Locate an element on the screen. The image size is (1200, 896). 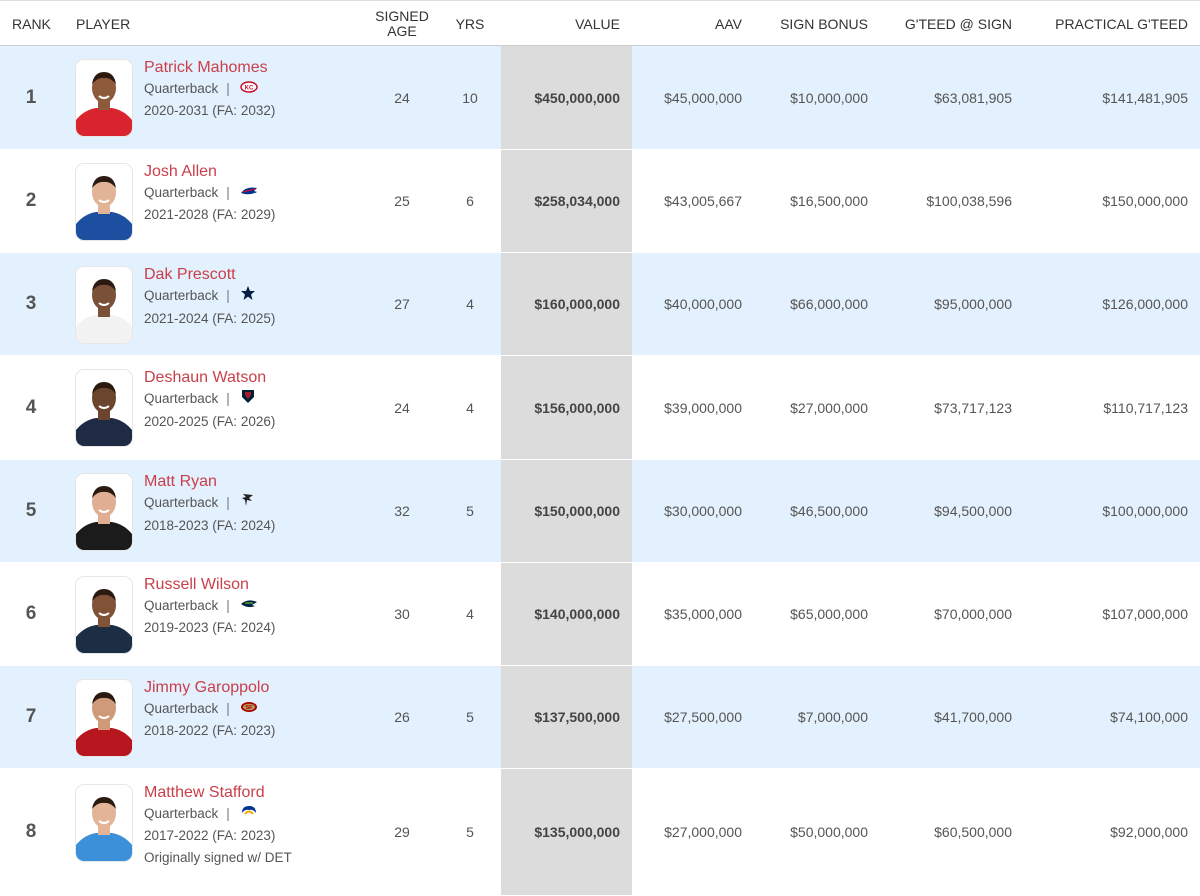
signed-age-cell: 29 is located at coordinates (402, 832).